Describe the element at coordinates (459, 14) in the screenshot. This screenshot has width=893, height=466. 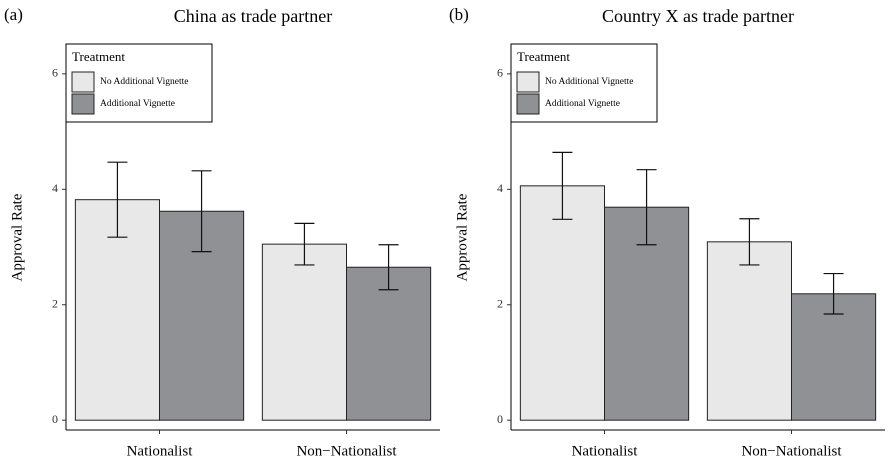
I see `panel-label: (b)` at that location.